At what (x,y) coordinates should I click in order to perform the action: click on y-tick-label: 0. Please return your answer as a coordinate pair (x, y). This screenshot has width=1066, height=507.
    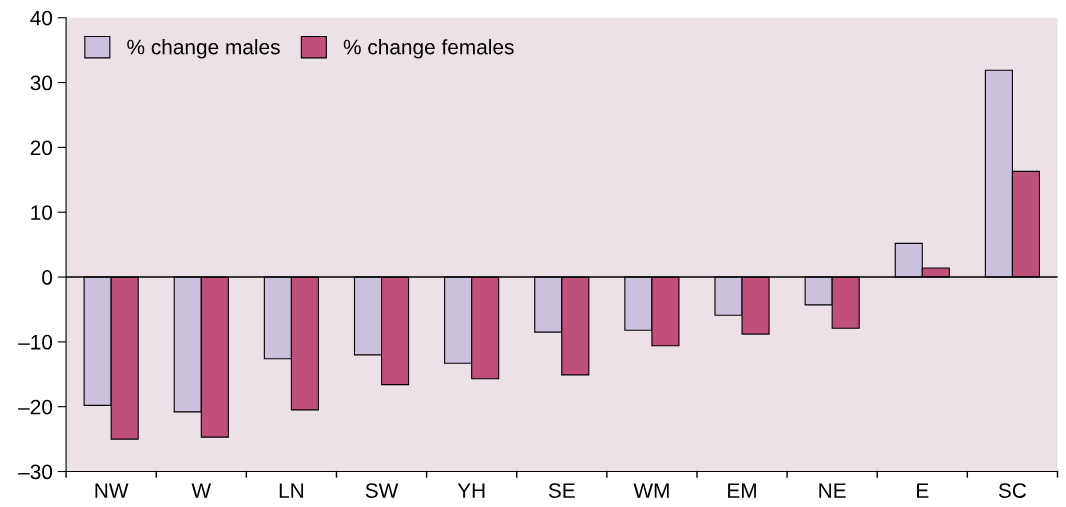
    Looking at the image, I should click on (47, 277).